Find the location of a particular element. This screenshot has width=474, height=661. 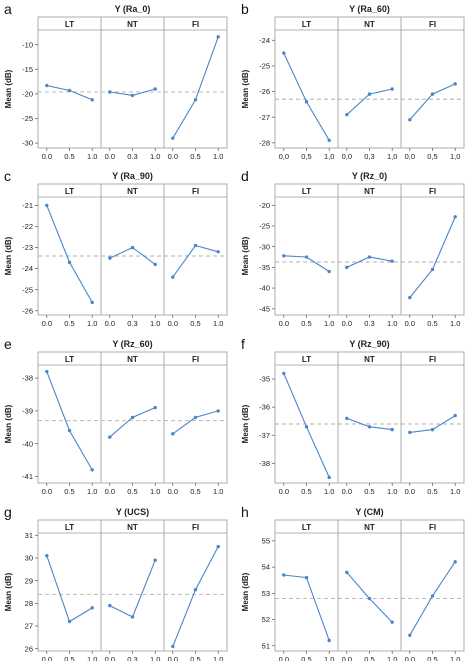

y-axis-label: Mean (dB) is located at coordinates (245, 591).